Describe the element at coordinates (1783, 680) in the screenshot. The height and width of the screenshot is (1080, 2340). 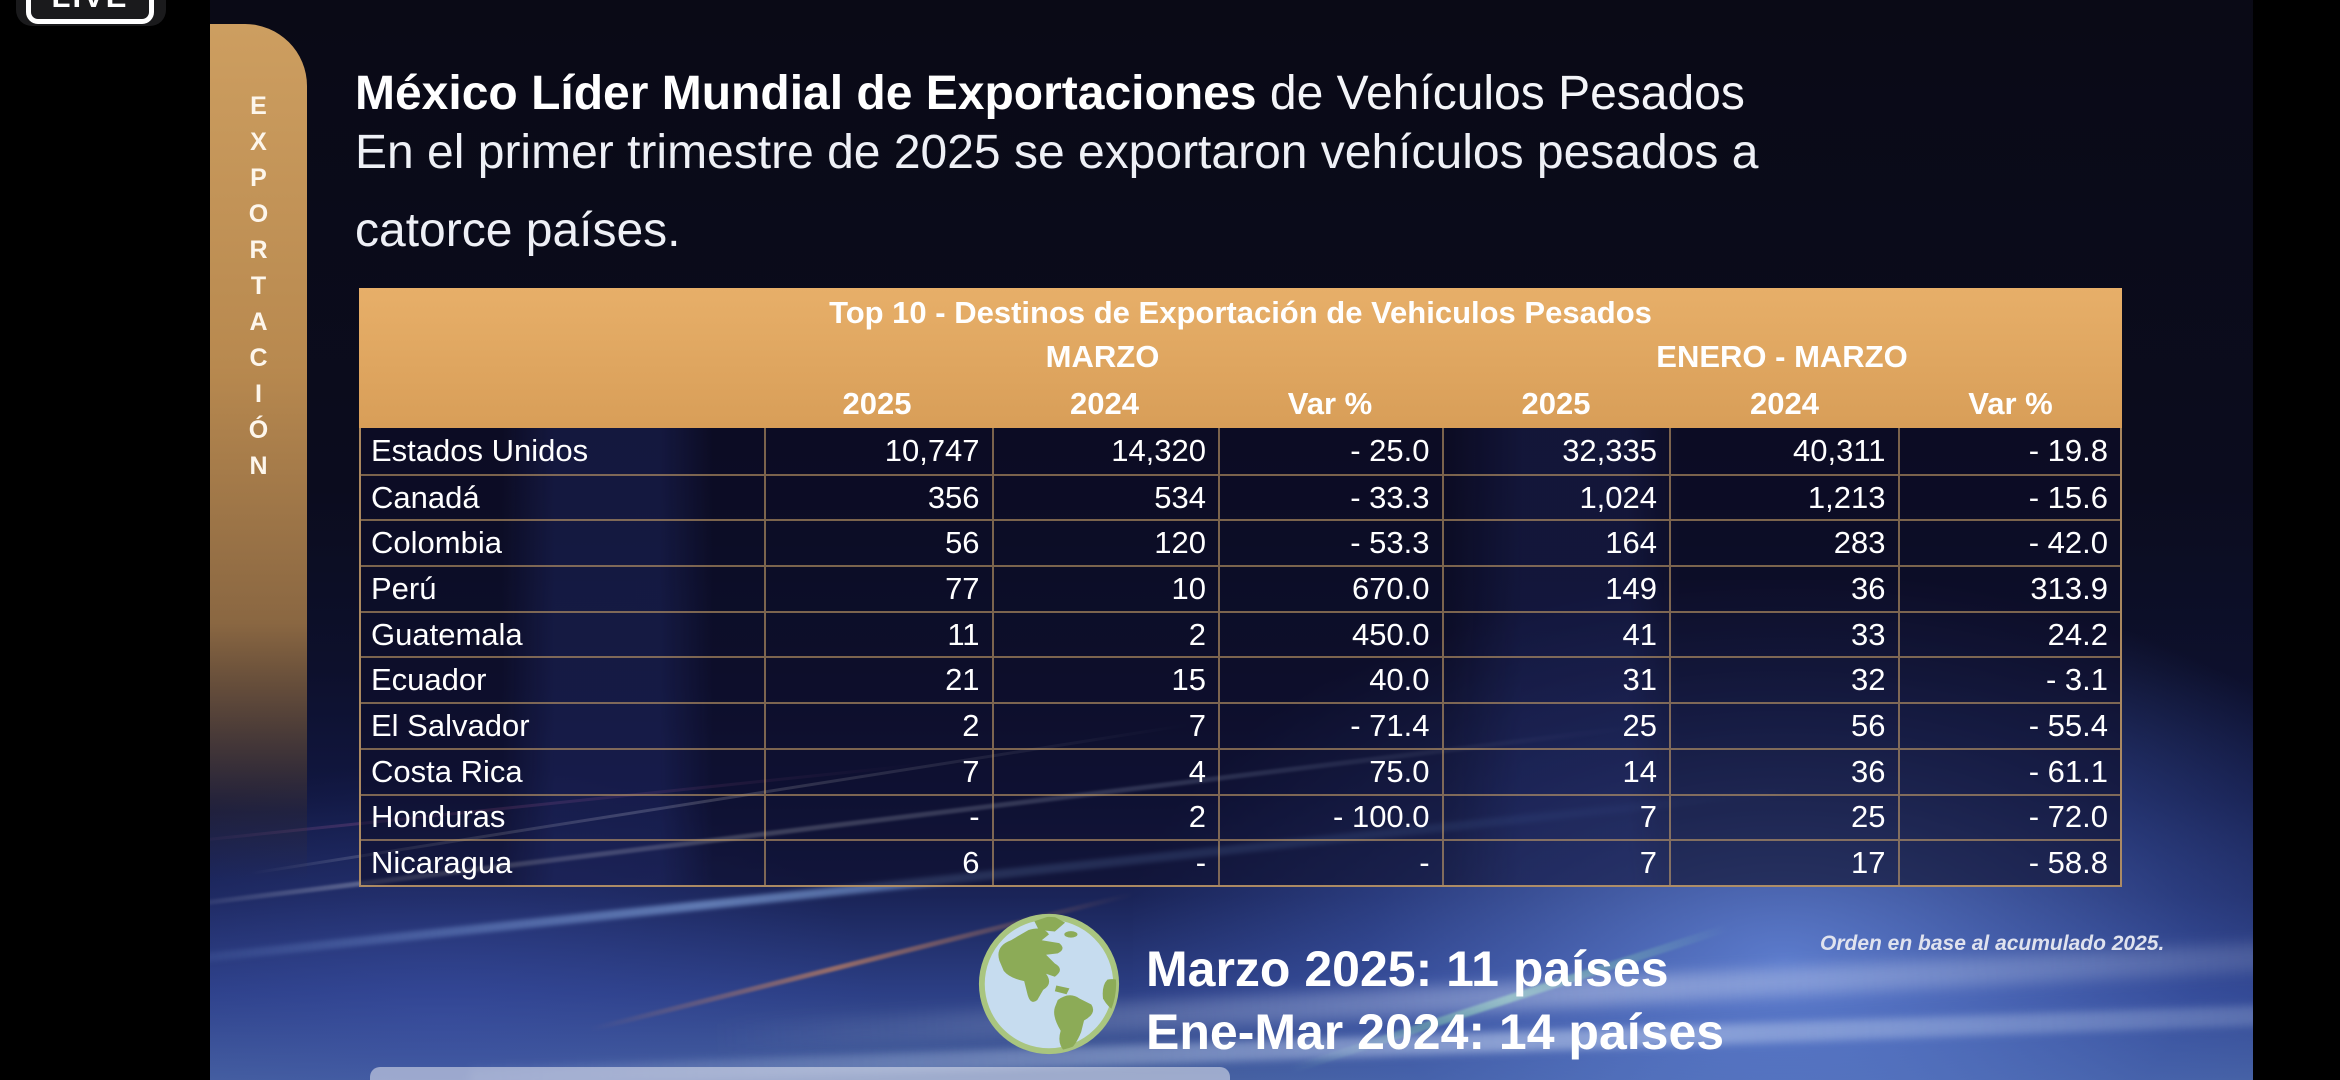
I see `value-cell: 32` at that location.